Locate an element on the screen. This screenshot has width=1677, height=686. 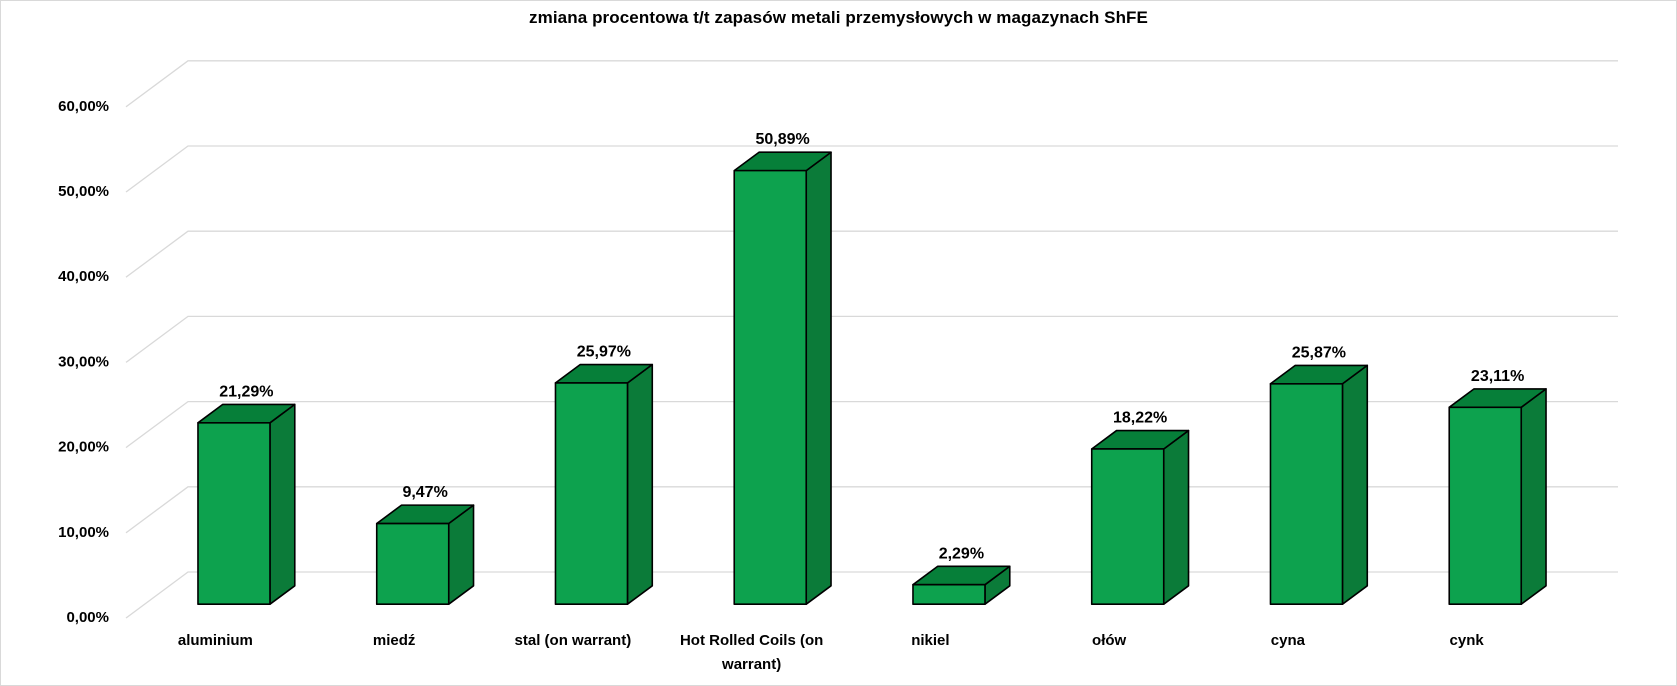
y-tick-label: 30,00% is located at coordinates (83, 361).